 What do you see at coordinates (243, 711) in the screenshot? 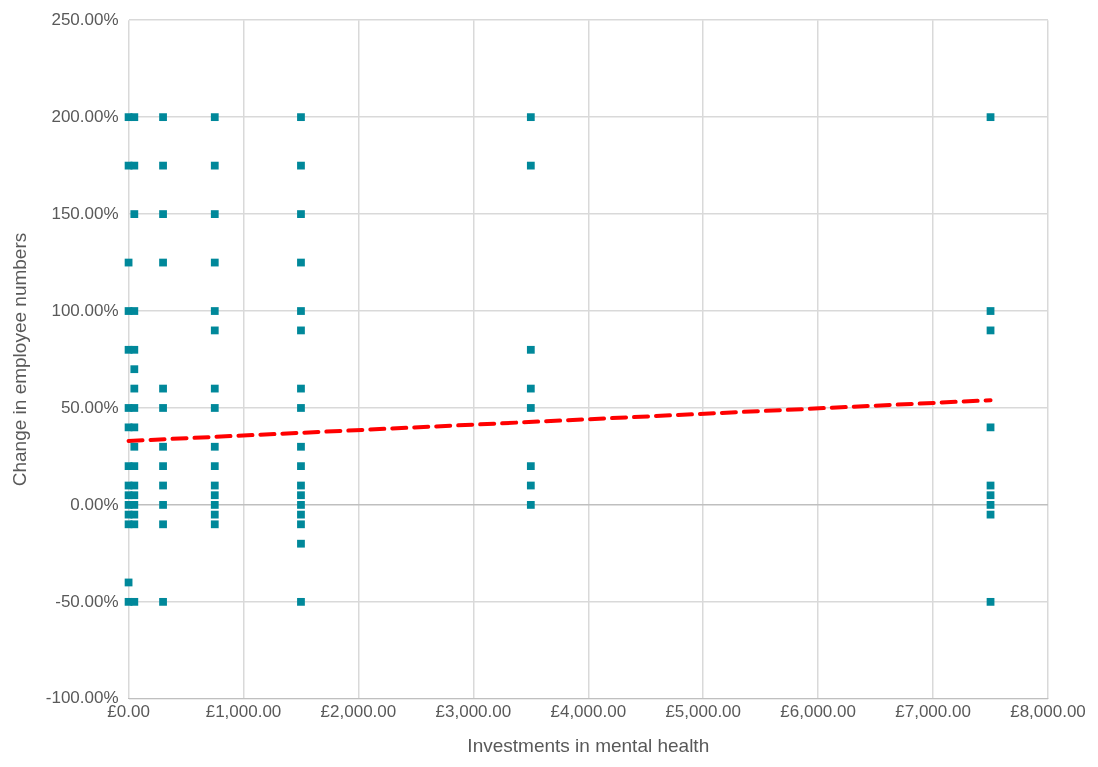
I see `x-tick-label: £1,000.00` at bounding box center [243, 711].